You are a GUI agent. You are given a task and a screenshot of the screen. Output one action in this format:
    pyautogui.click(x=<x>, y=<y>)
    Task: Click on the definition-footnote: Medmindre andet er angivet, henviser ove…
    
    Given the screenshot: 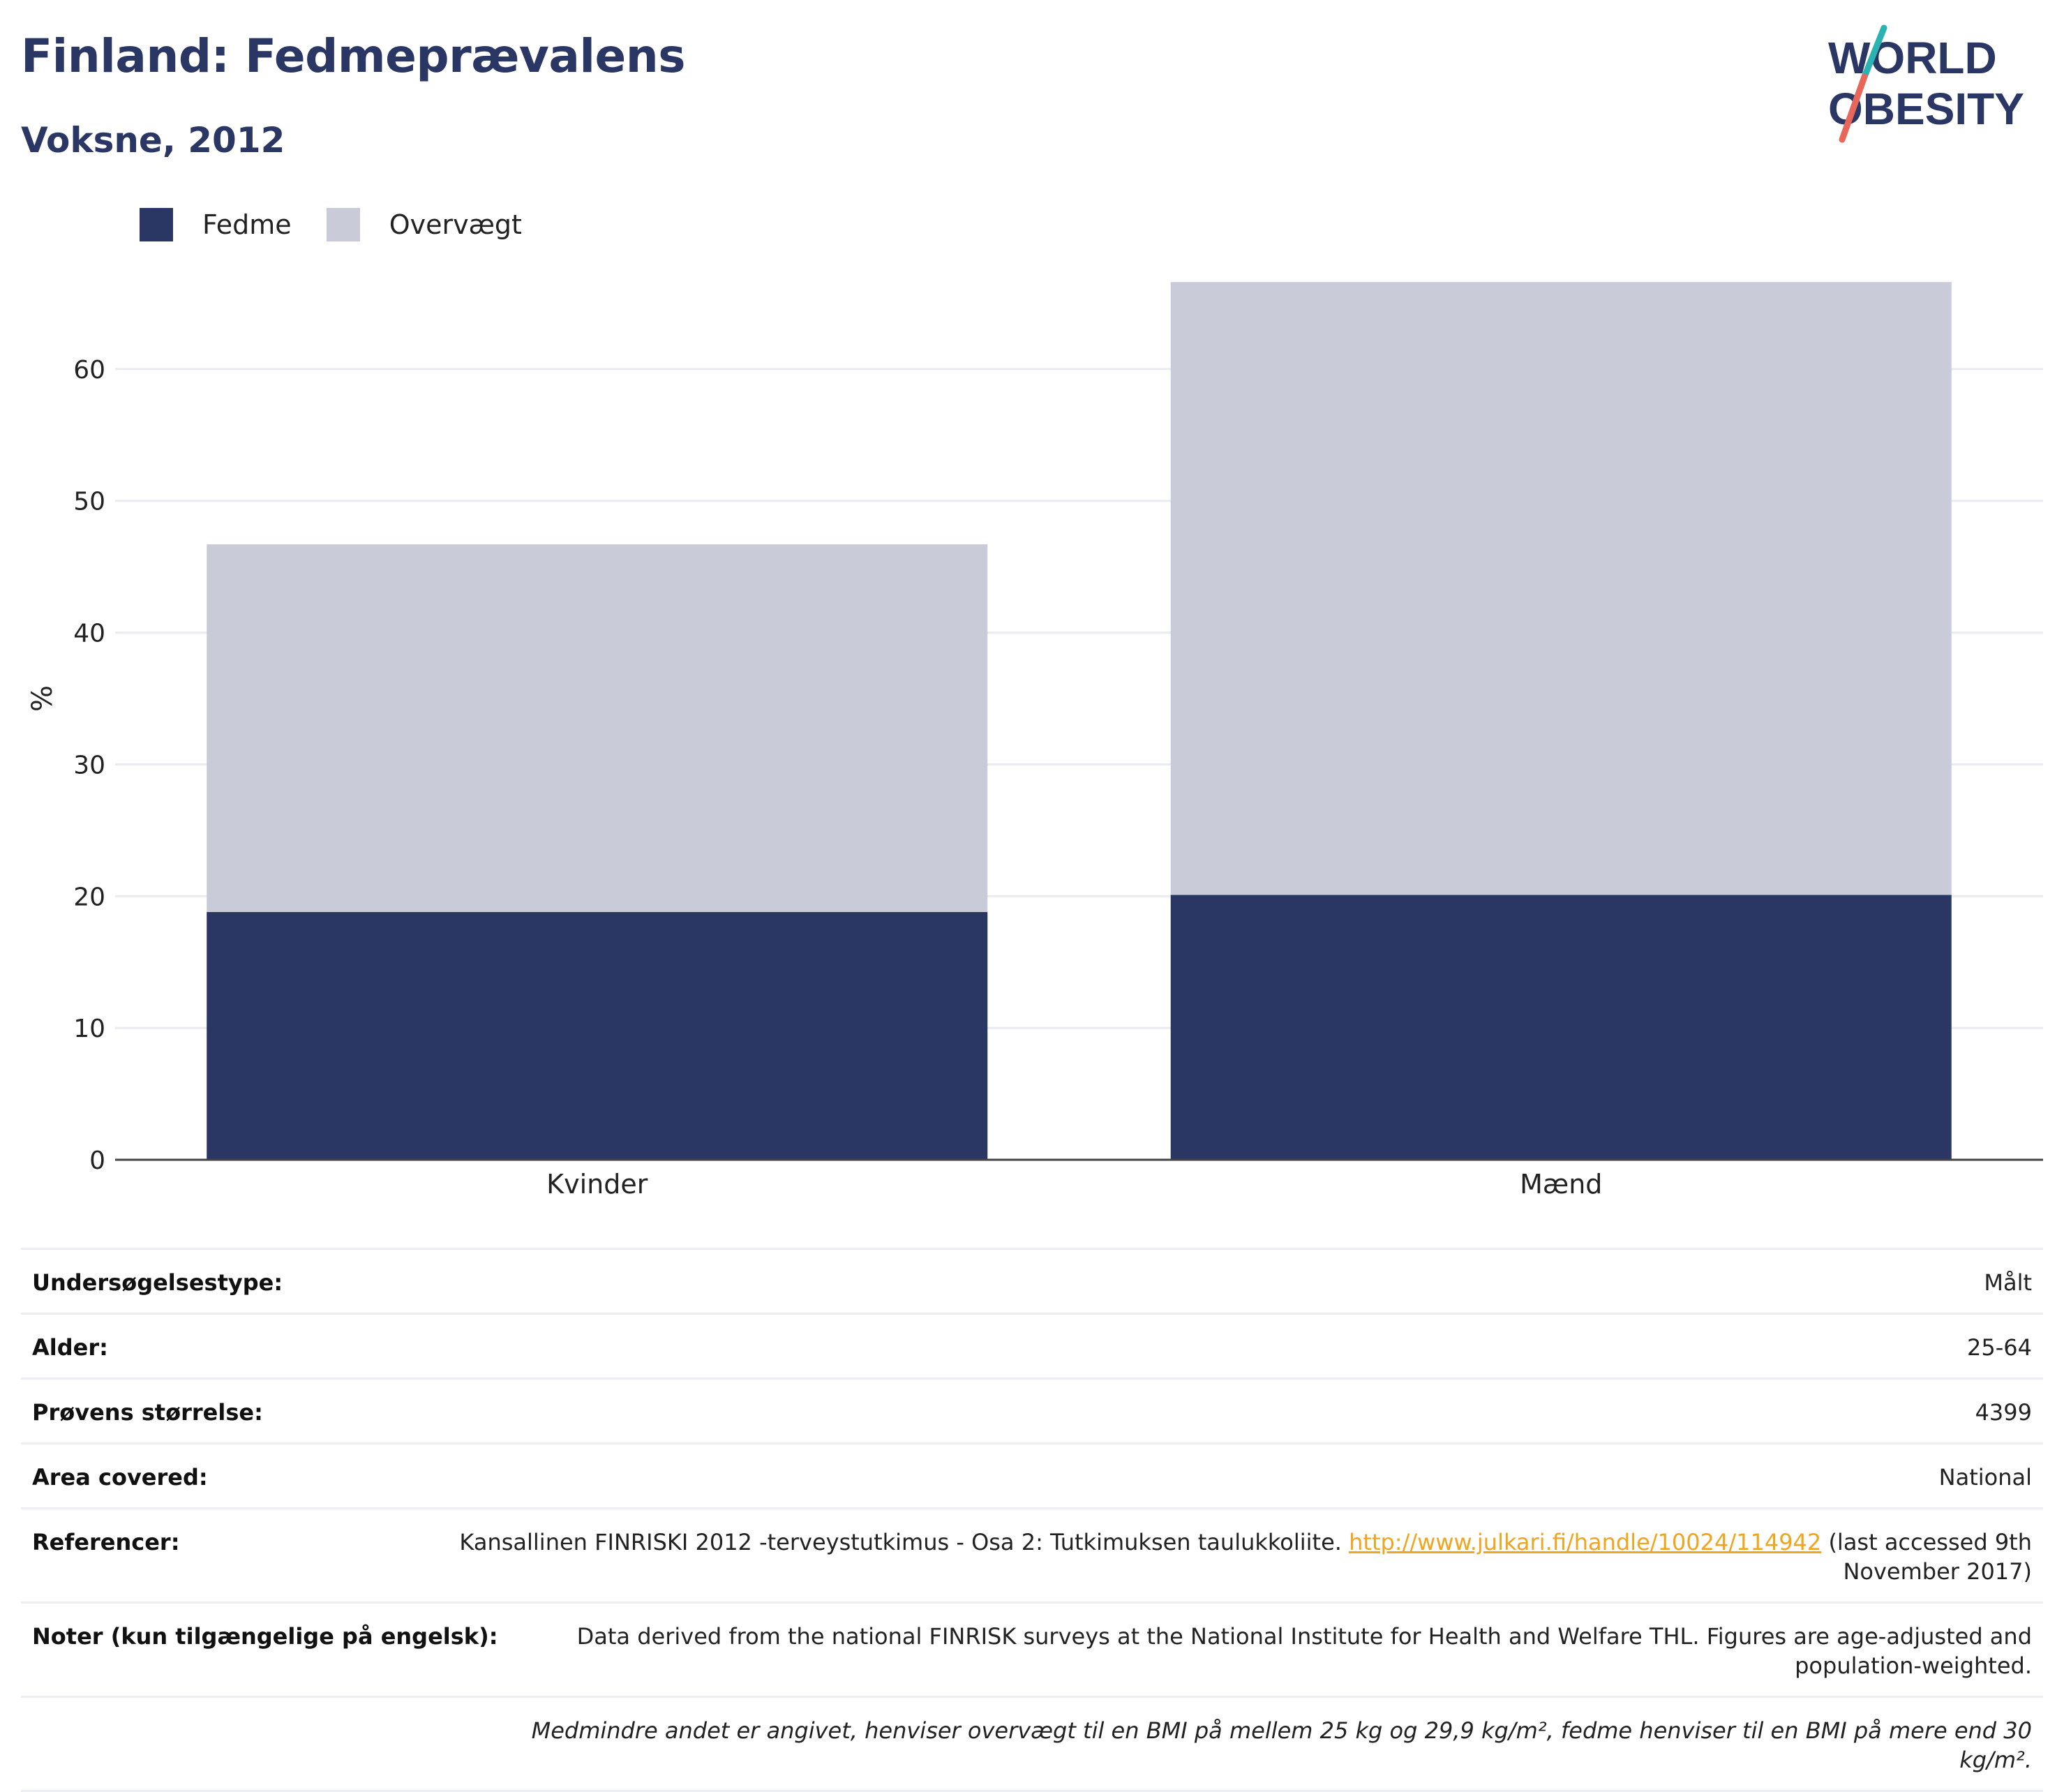 What is the action you would take?
    pyautogui.click(x=1032, y=1745)
    